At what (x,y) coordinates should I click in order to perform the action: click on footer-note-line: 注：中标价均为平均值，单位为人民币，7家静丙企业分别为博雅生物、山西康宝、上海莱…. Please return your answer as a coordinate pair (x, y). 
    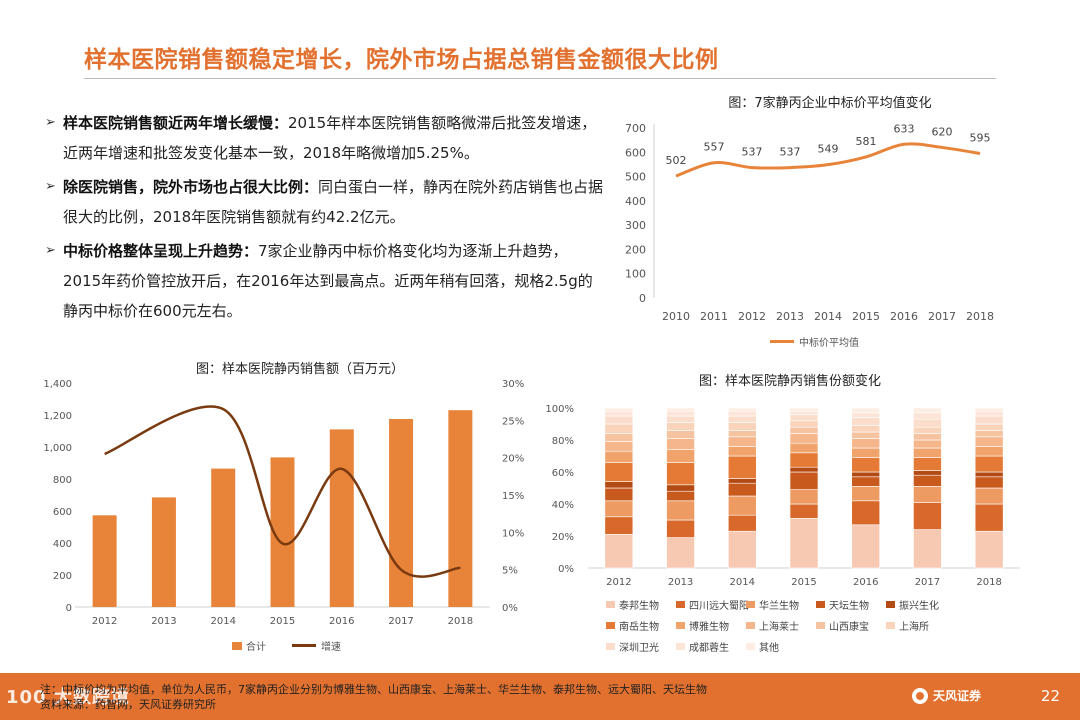
    Looking at the image, I should click on (373, 689).